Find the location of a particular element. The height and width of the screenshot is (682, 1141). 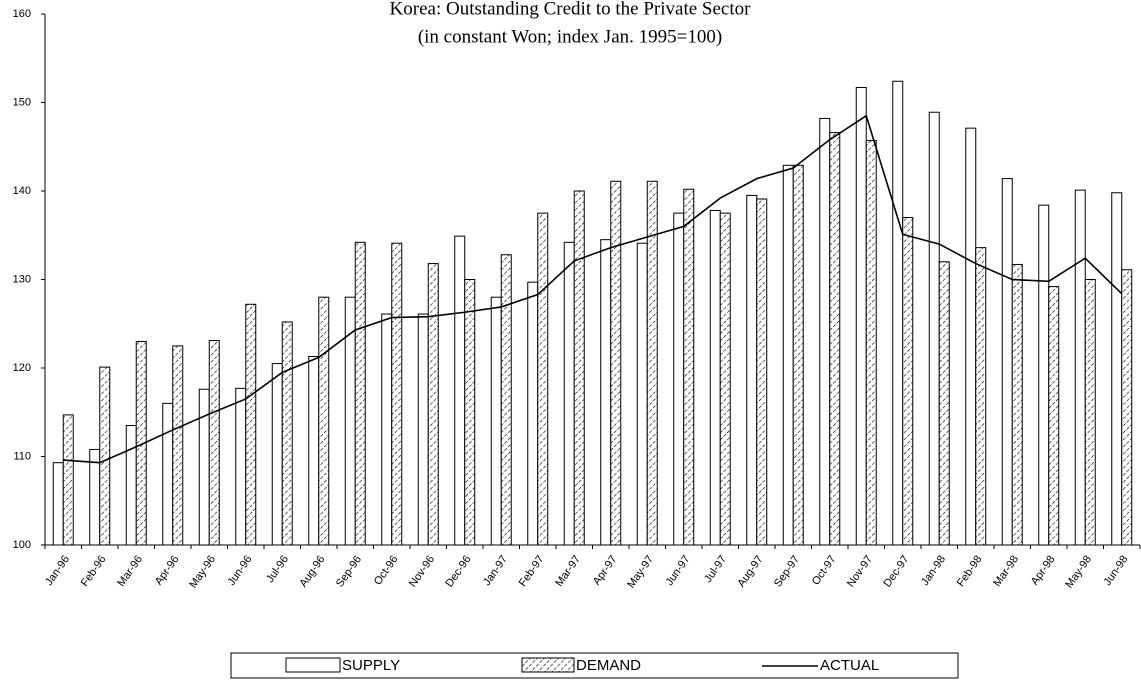

x-tick-label: Sep-96 is located at coordinates (349, 572).